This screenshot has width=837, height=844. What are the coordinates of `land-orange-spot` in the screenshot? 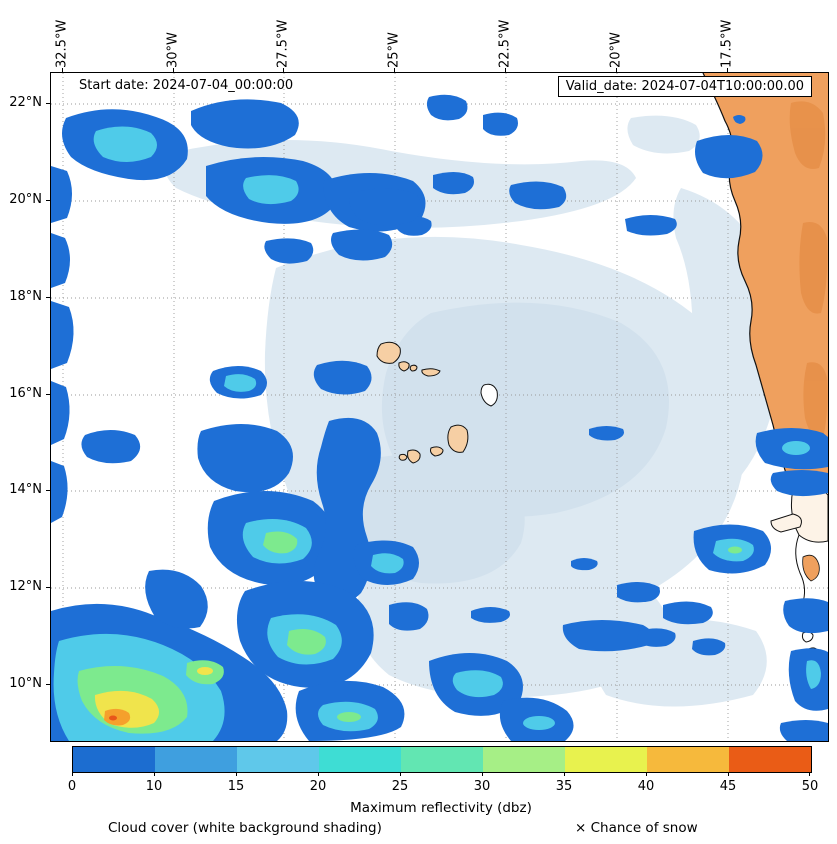 It's located at (811, 568).